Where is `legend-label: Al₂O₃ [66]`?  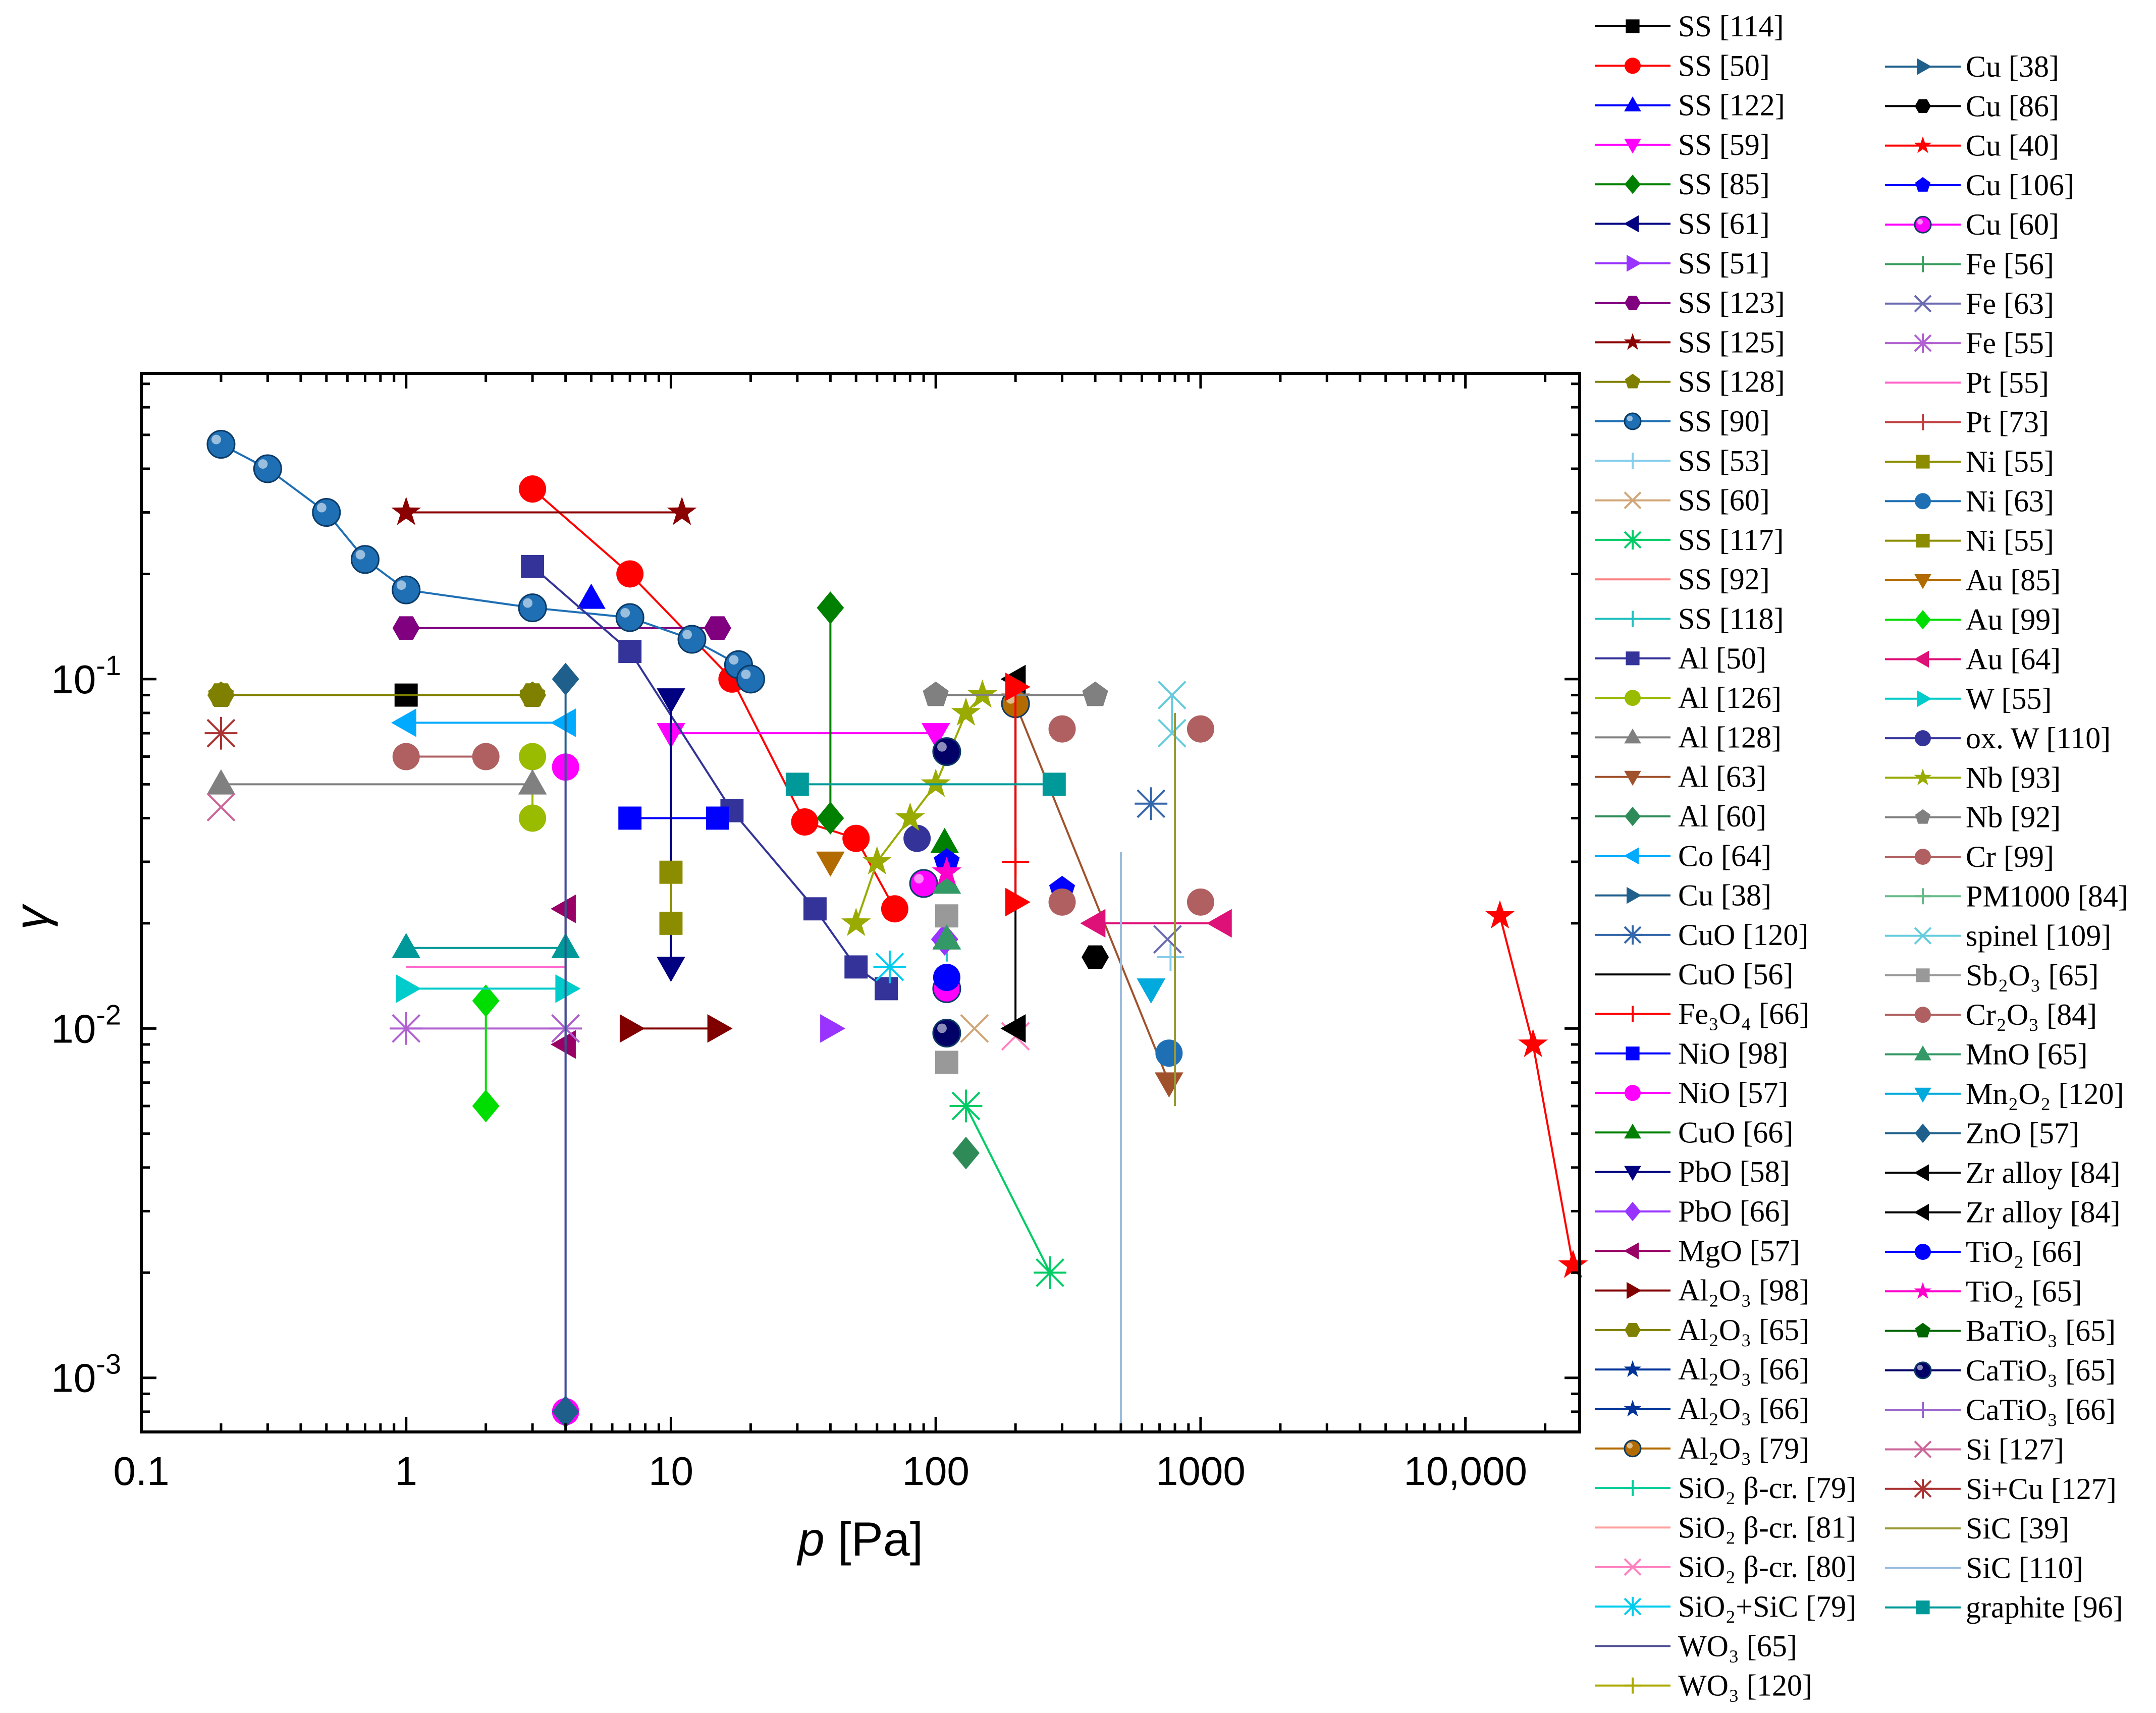
legend-label: Al₂O₃ [66] is located at coordinates (1743, 1369).